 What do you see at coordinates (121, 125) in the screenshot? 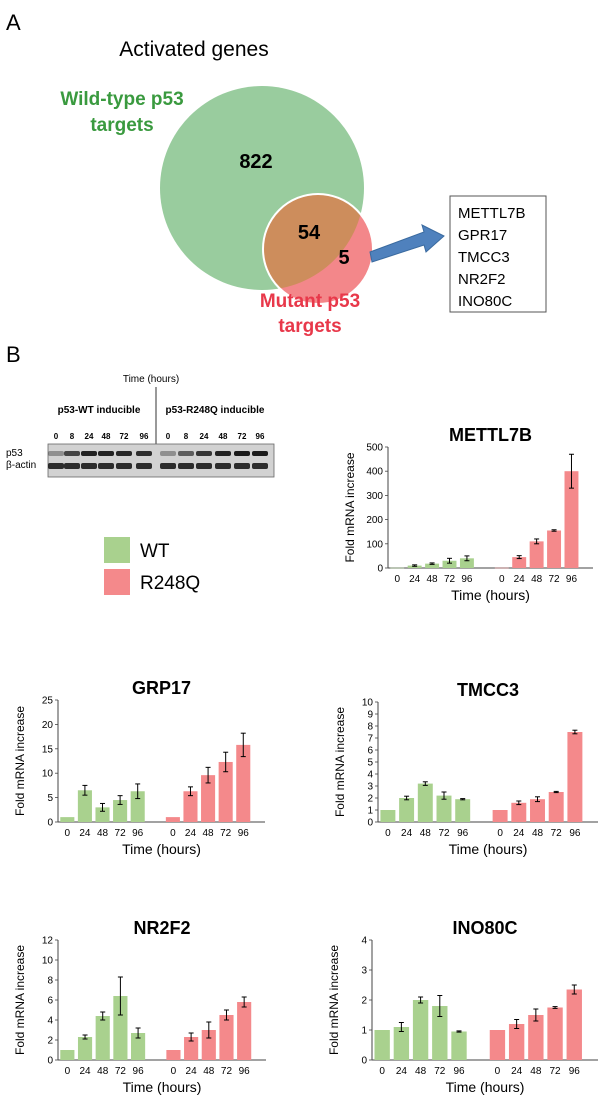
I see `wt-targets-label-line2: targets` at bounding box center [121, 125].